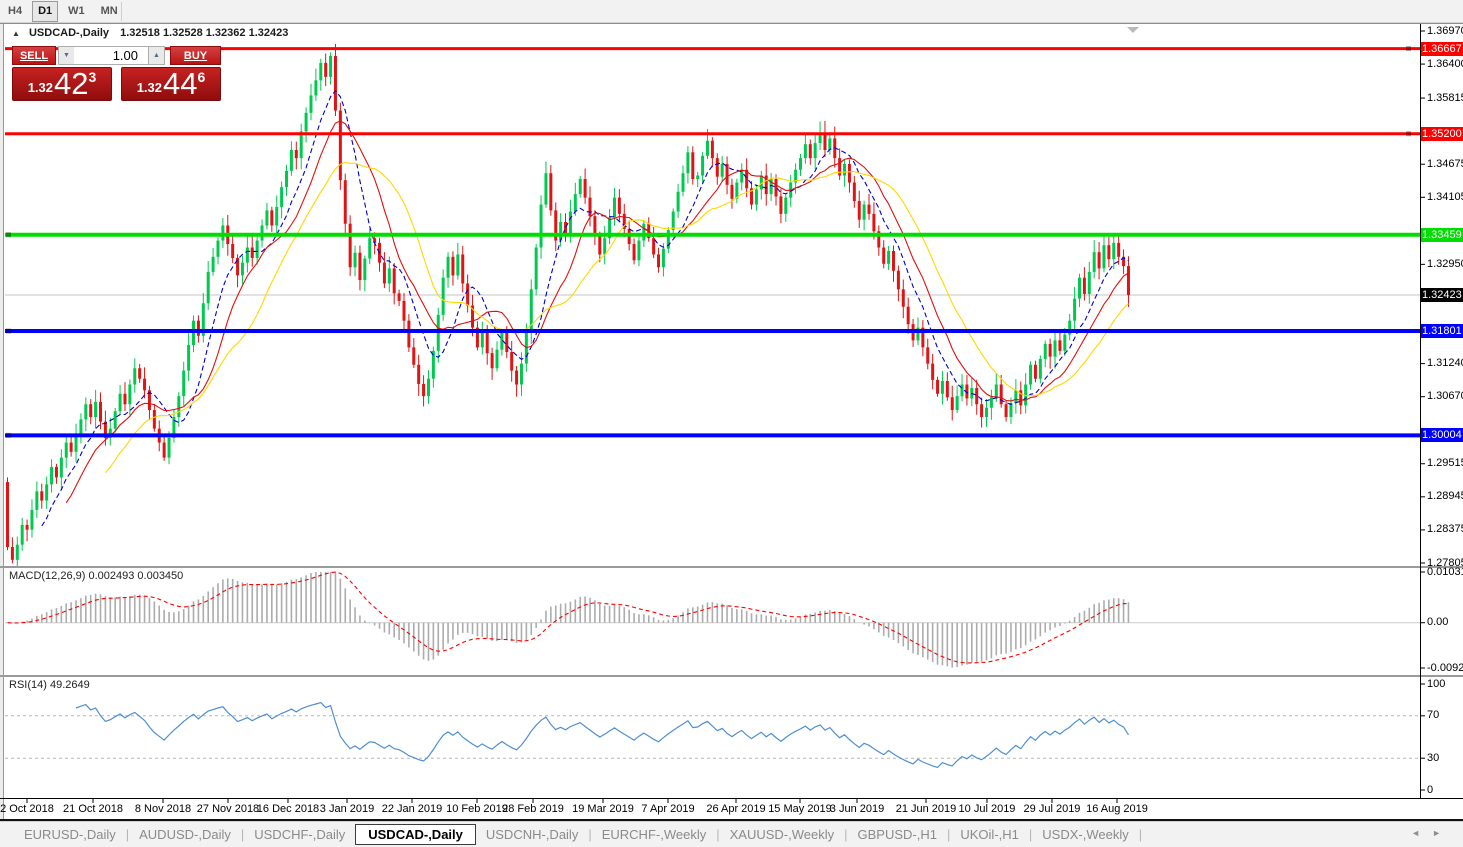  I want to click on tab-ukoil-h1: UKOil-,H1, so click(989, 834).